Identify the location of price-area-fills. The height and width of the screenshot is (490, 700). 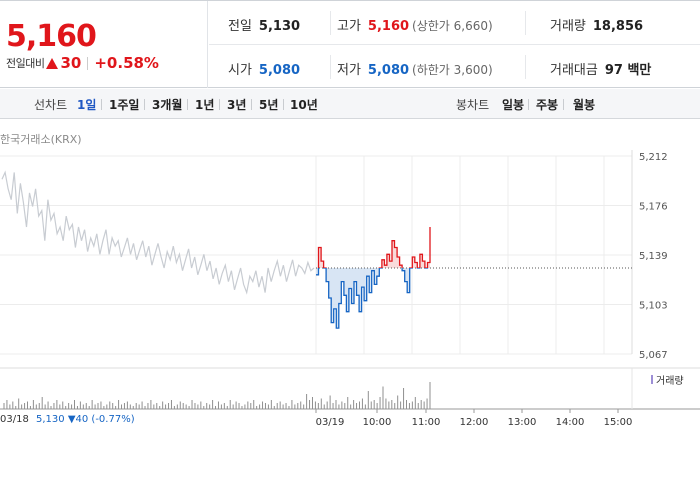
(474, 278).